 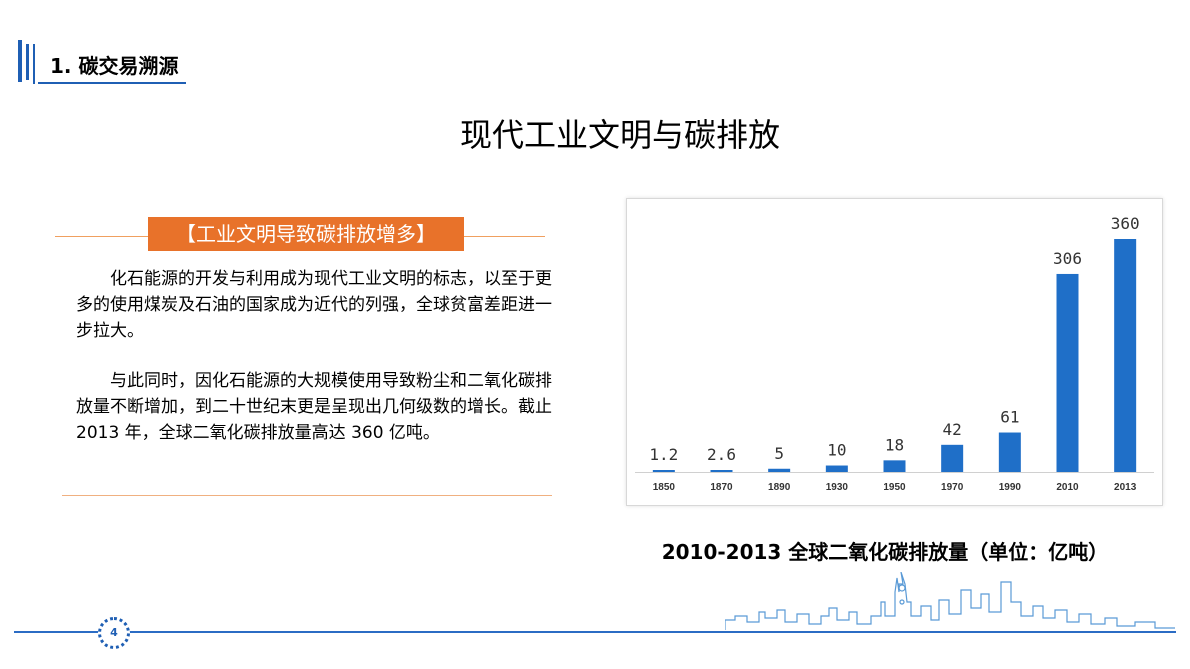 I want to click on data-label-1970: 42, so click(x=952, y=429).